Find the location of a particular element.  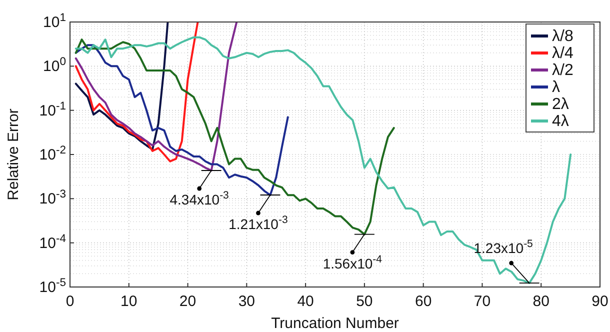

x-tick-label: 30 is located at coordinates (247, 301).